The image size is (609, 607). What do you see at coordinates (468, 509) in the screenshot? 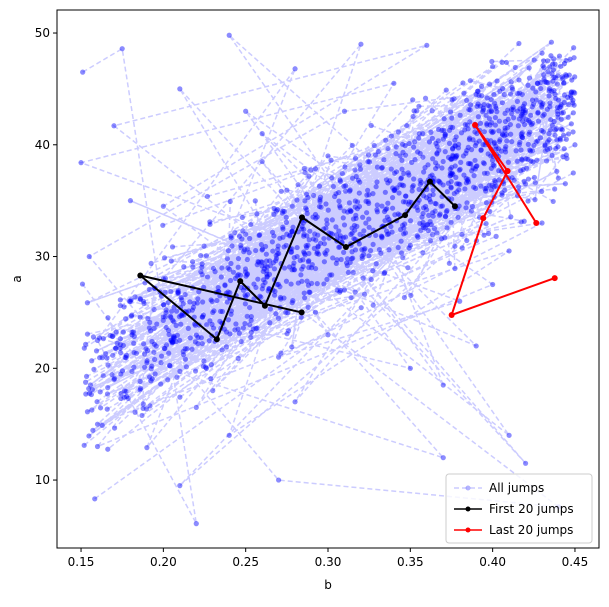
I see `legend-first-marker` at bounding box center [468, 509].